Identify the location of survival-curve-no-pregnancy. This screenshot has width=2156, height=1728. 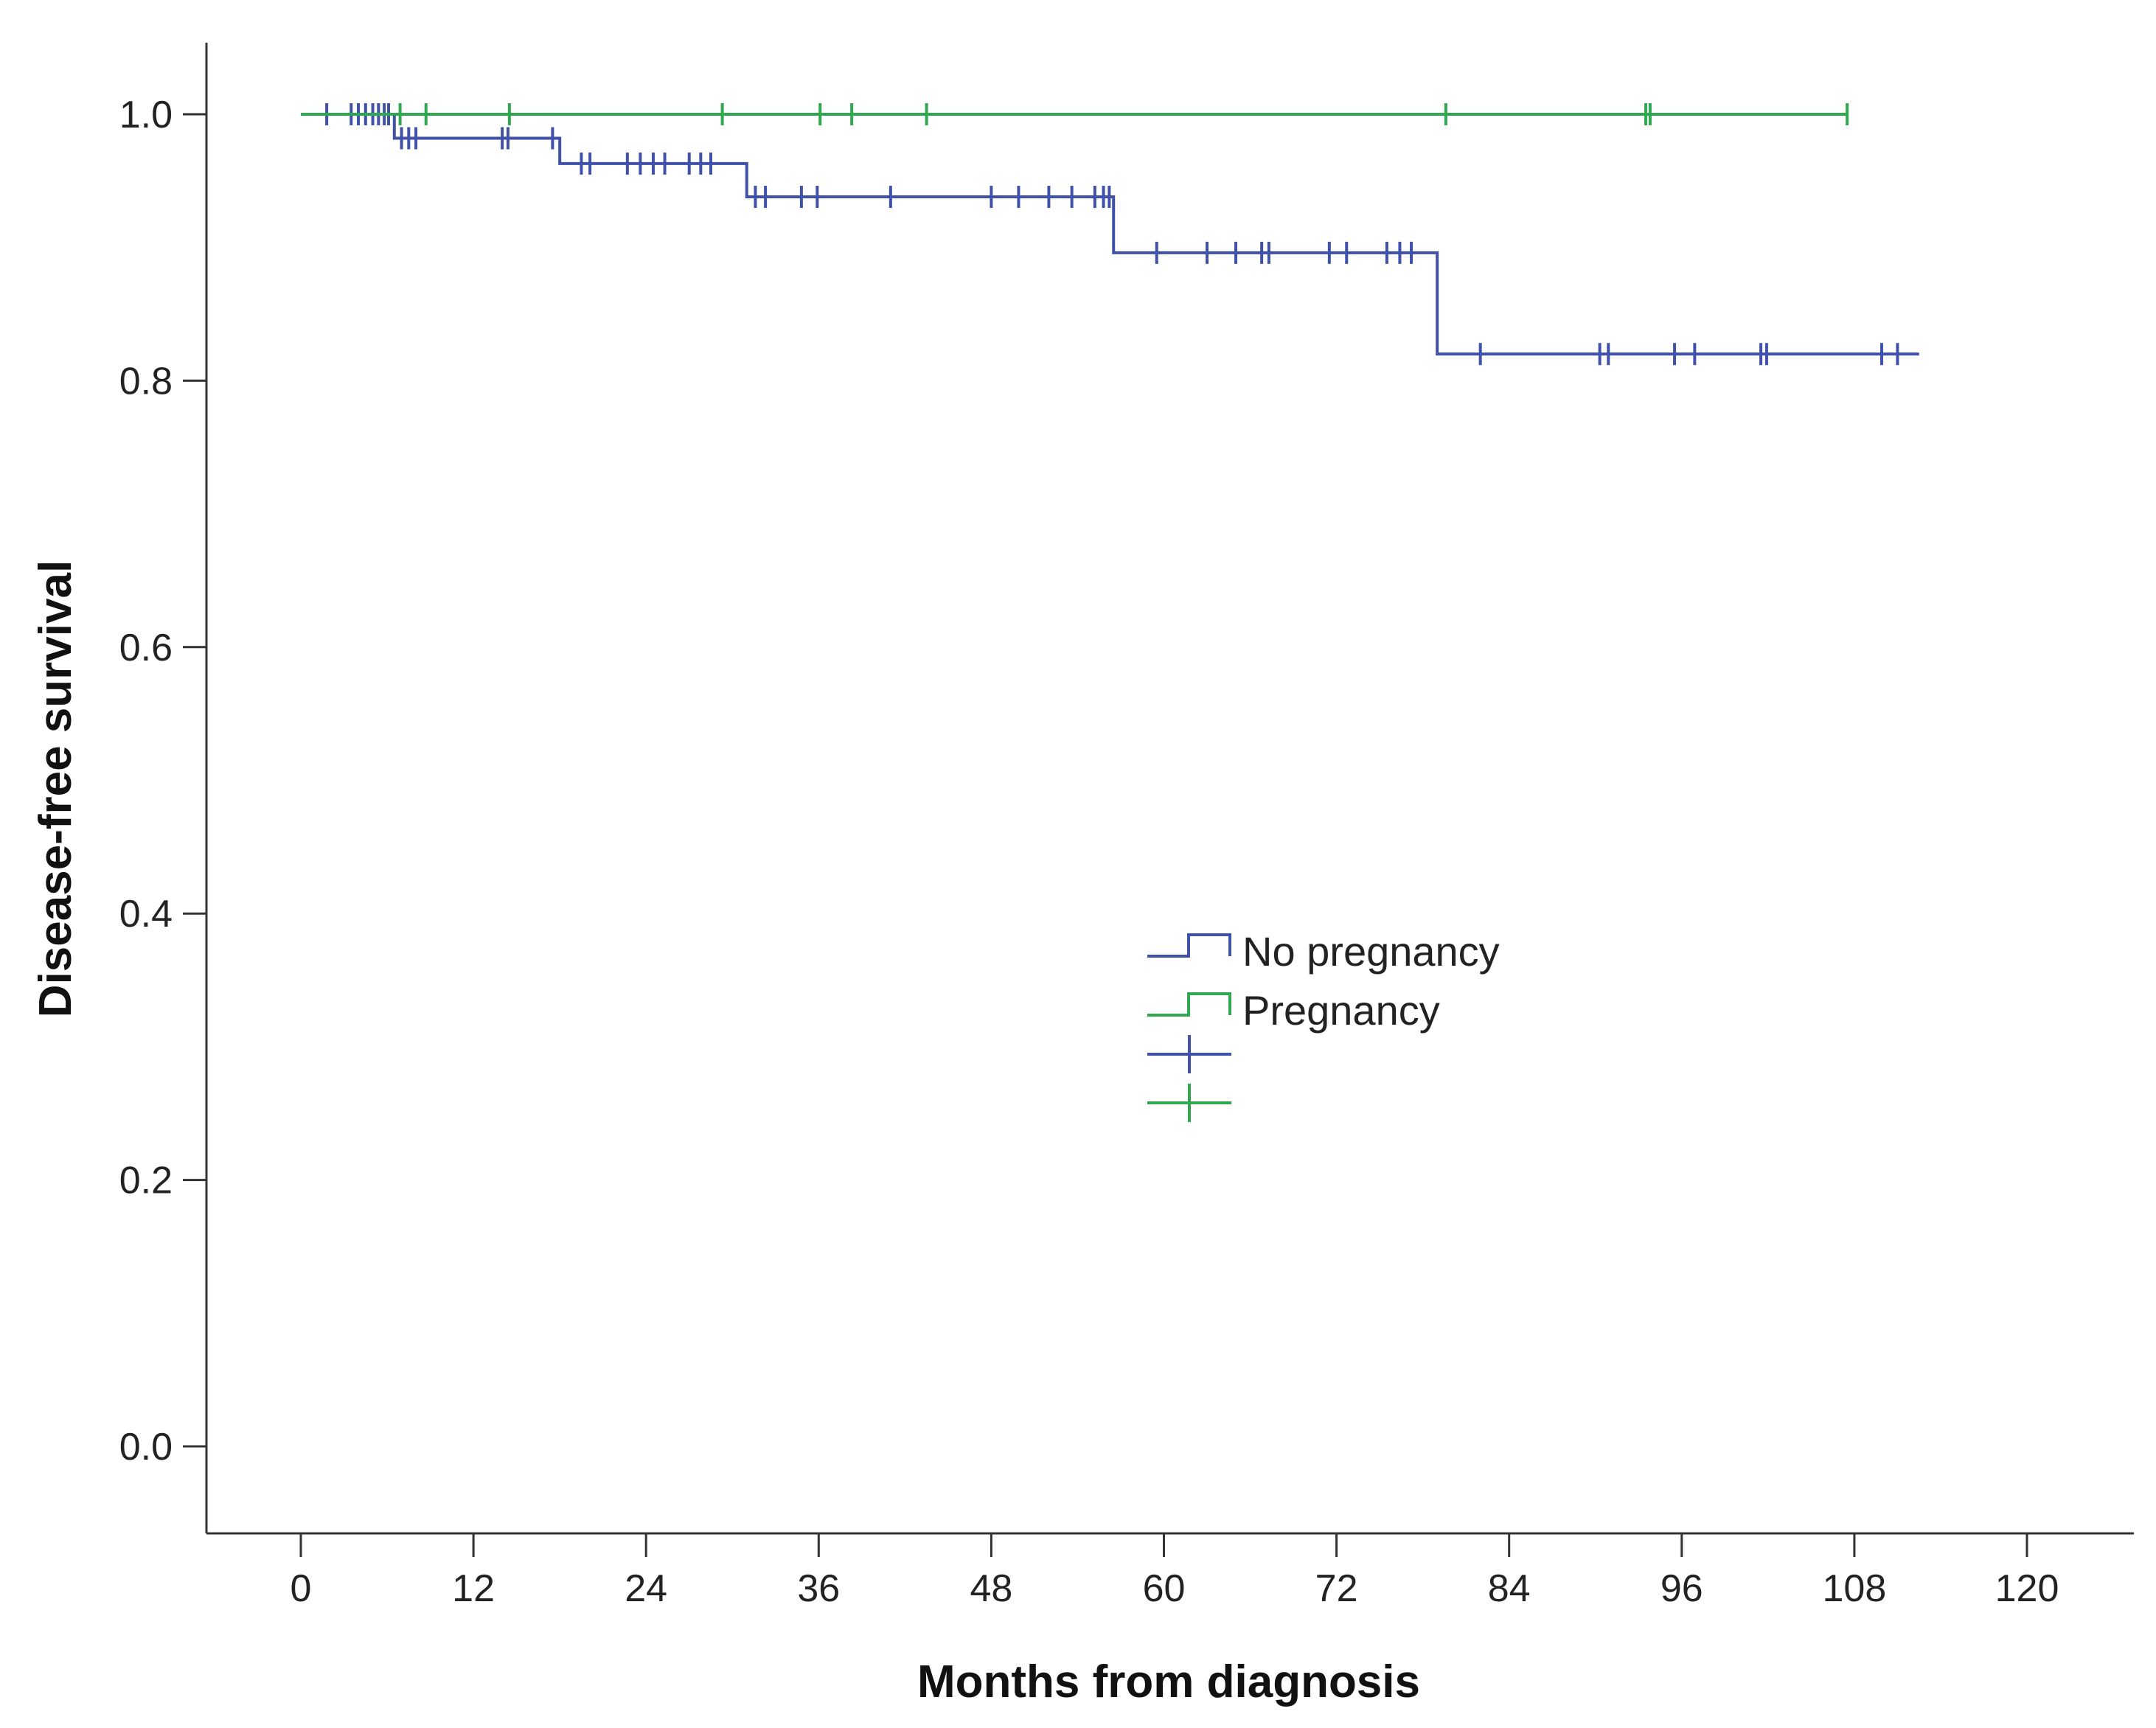
(1110, 234).